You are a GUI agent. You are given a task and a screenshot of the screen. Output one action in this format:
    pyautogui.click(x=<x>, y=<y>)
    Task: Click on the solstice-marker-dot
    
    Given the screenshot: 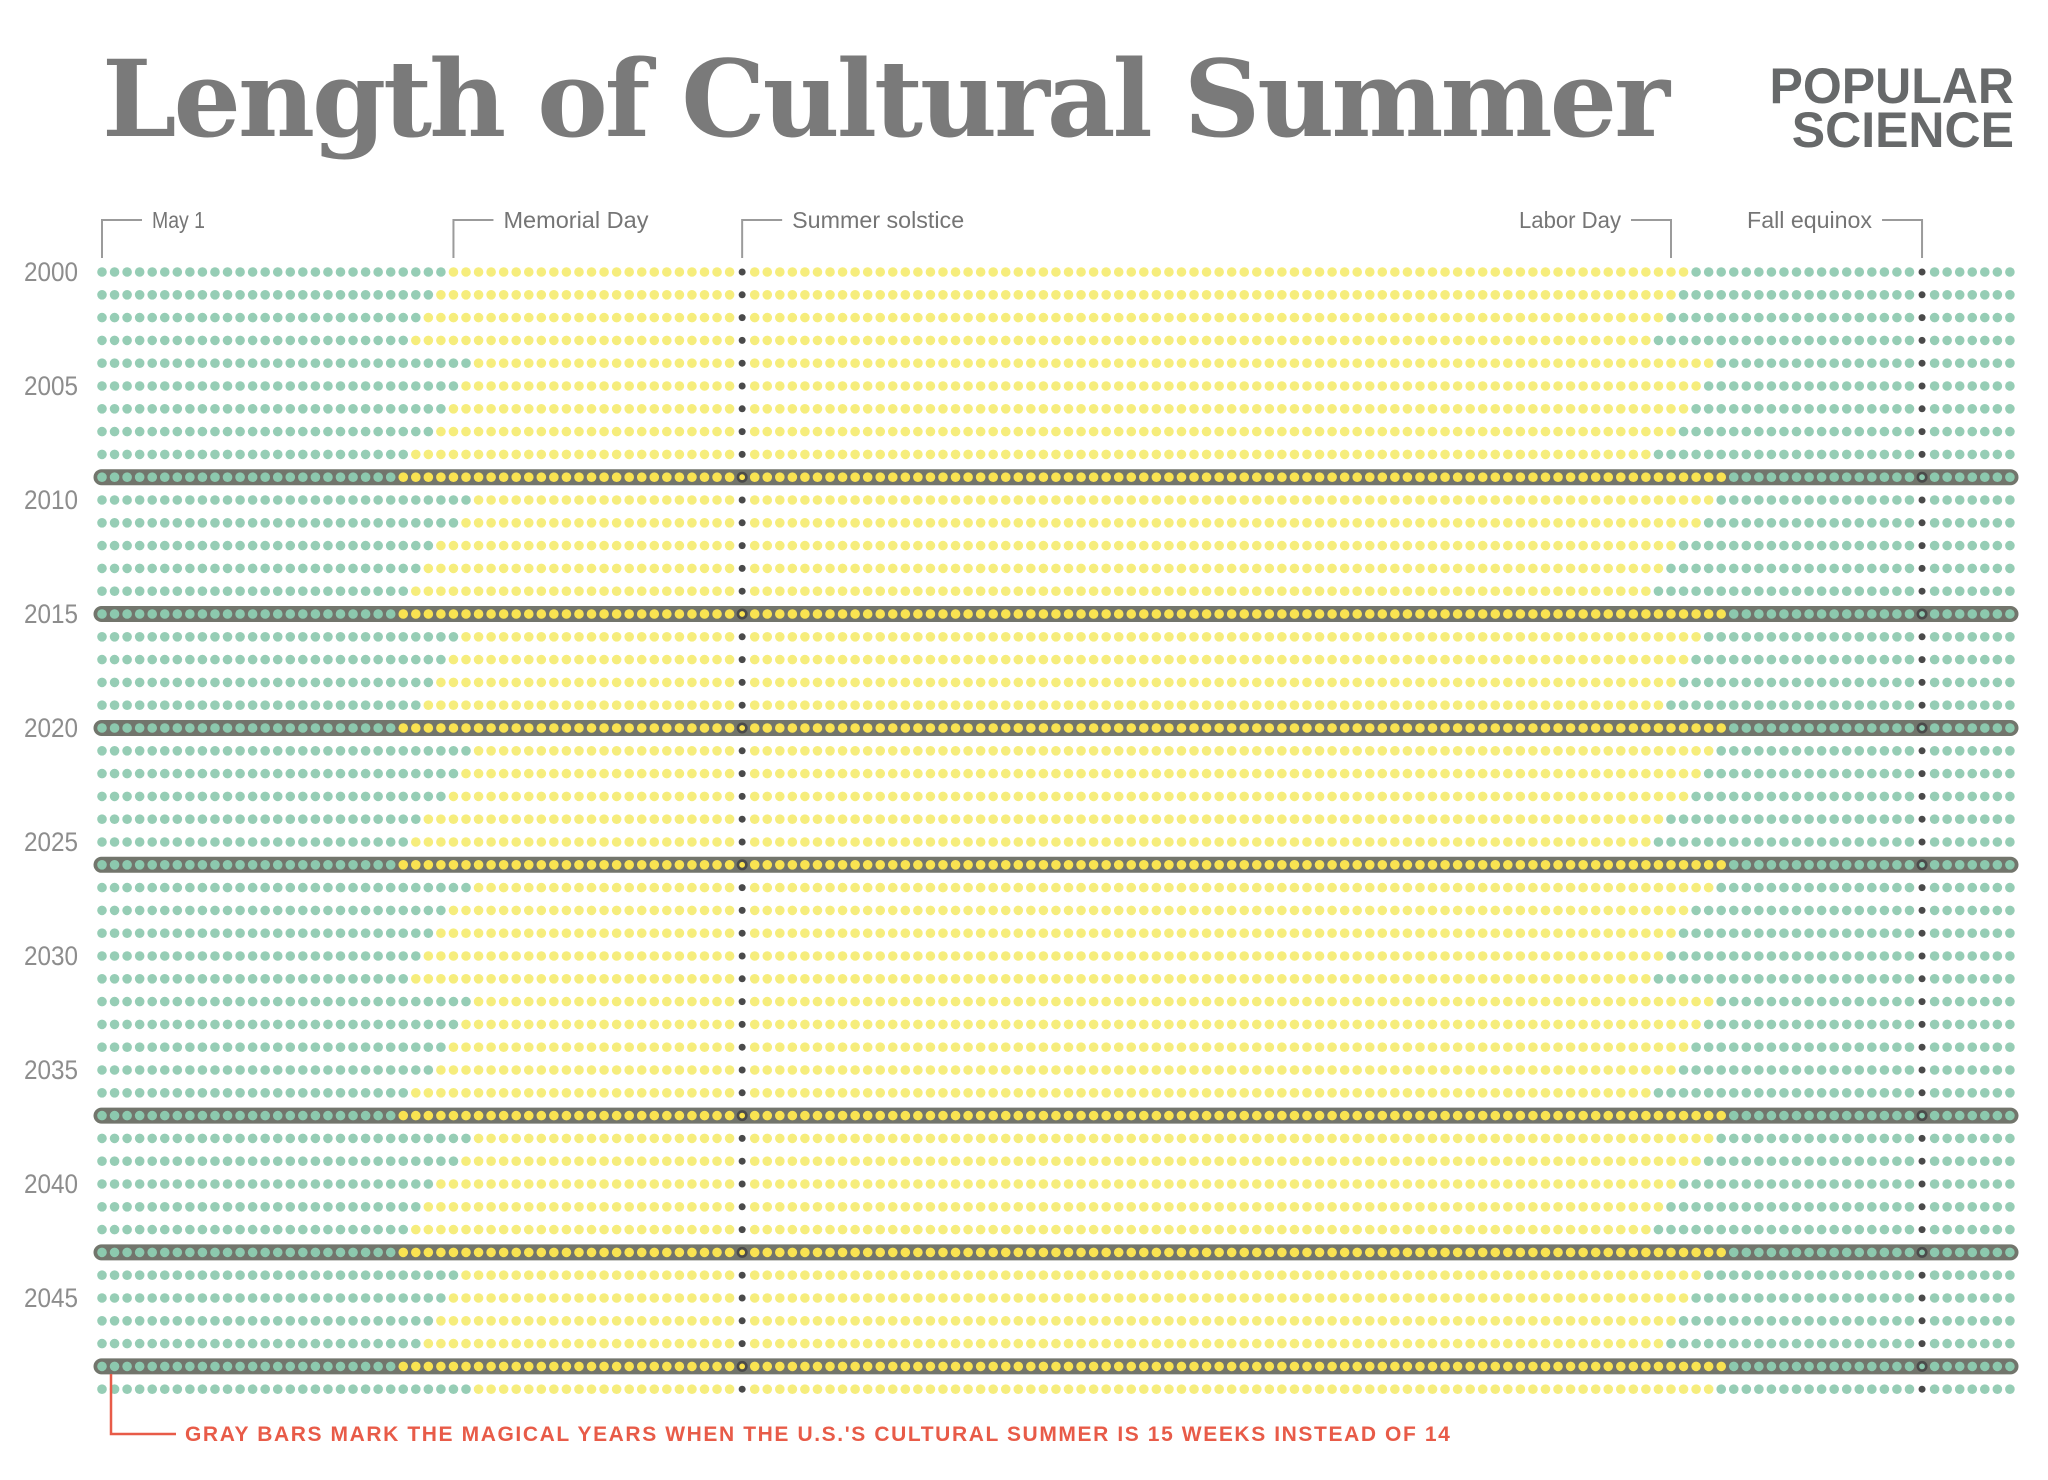 What is the action you would take?
    pyautogui.click(x=742, y=774)
    